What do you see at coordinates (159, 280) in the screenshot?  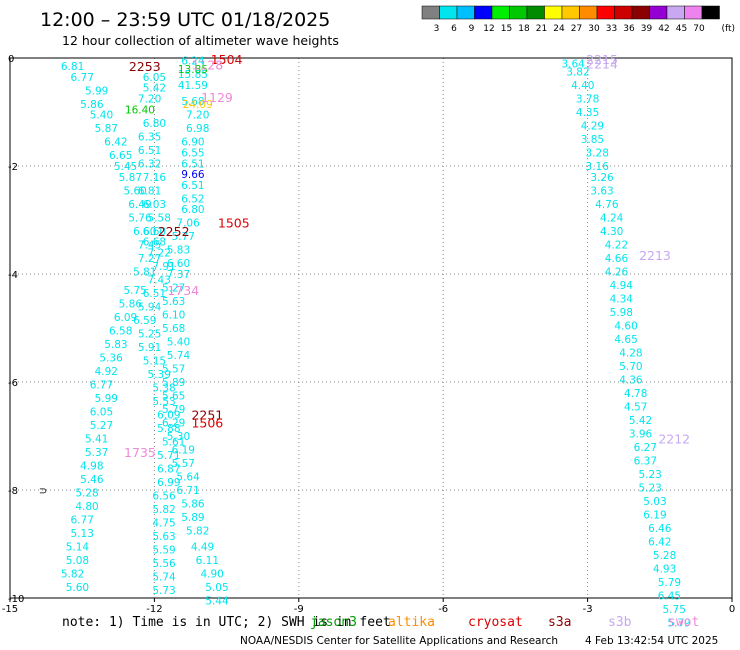 I see `data-point-label: 7.43` at bounding box center [159, 280].